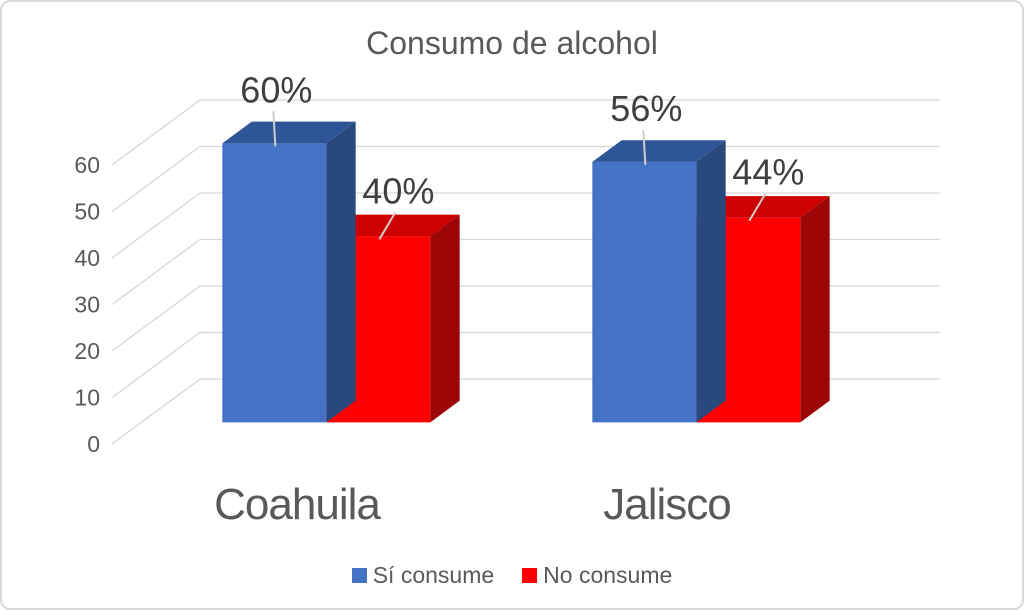 Image resolution: width=1024 pixels, height=610 pixels. I want to click on legend-label: Sí consume, so click(433, 575).